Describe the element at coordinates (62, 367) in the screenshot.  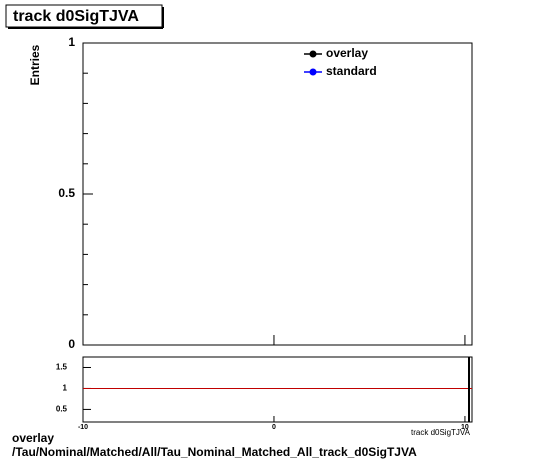
I see `y-tick-label: 1.5` at that location.